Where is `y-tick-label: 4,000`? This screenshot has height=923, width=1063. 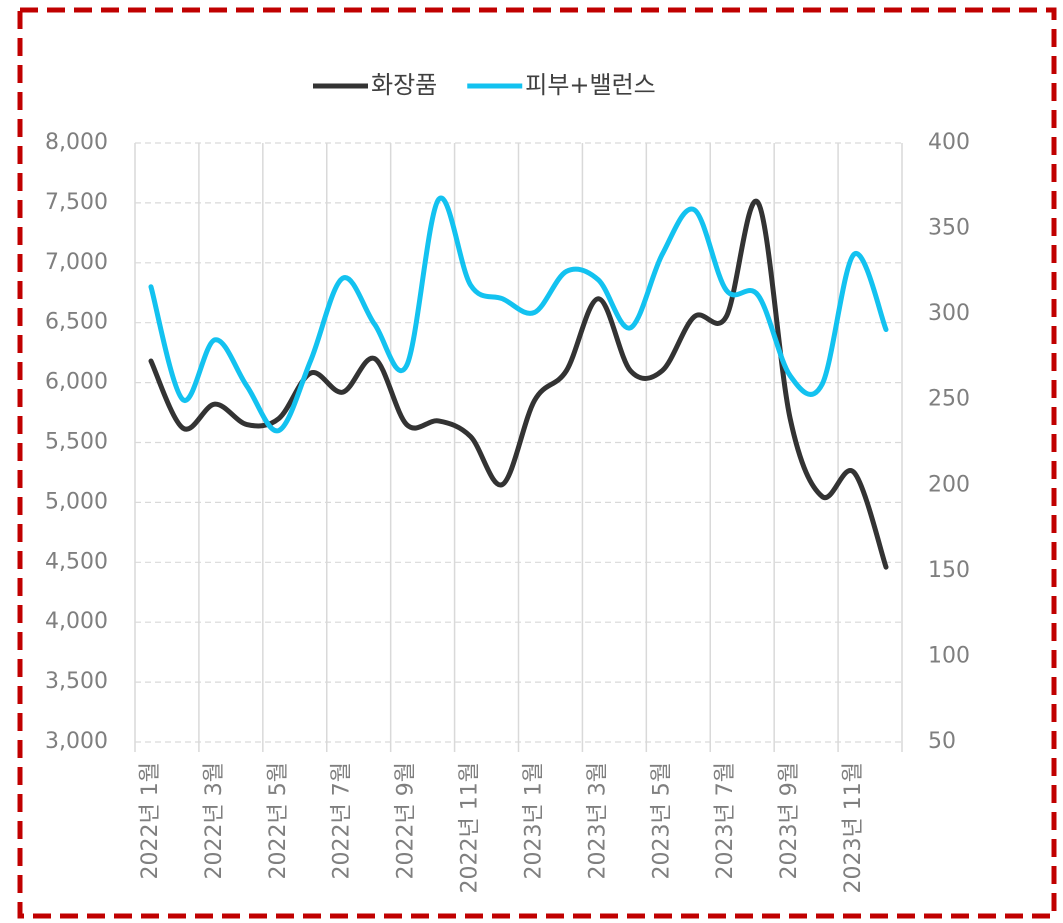 y-tick-label: 4,000 is located at coordinates (76, 621).